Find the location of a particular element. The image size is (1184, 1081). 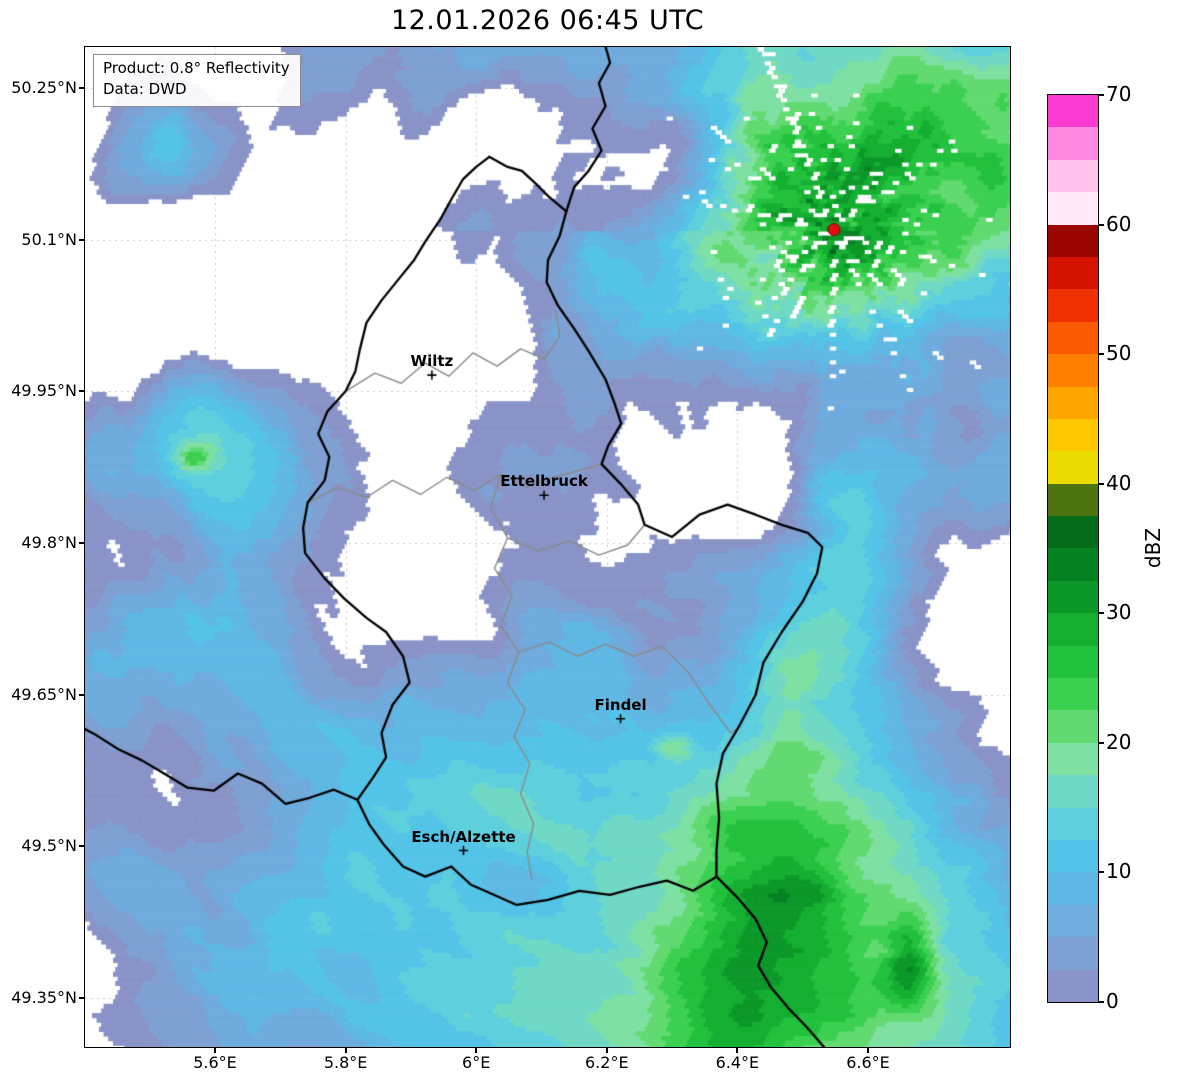

lat-tick-label: 49.35°N is located at coordinates (44, 997).